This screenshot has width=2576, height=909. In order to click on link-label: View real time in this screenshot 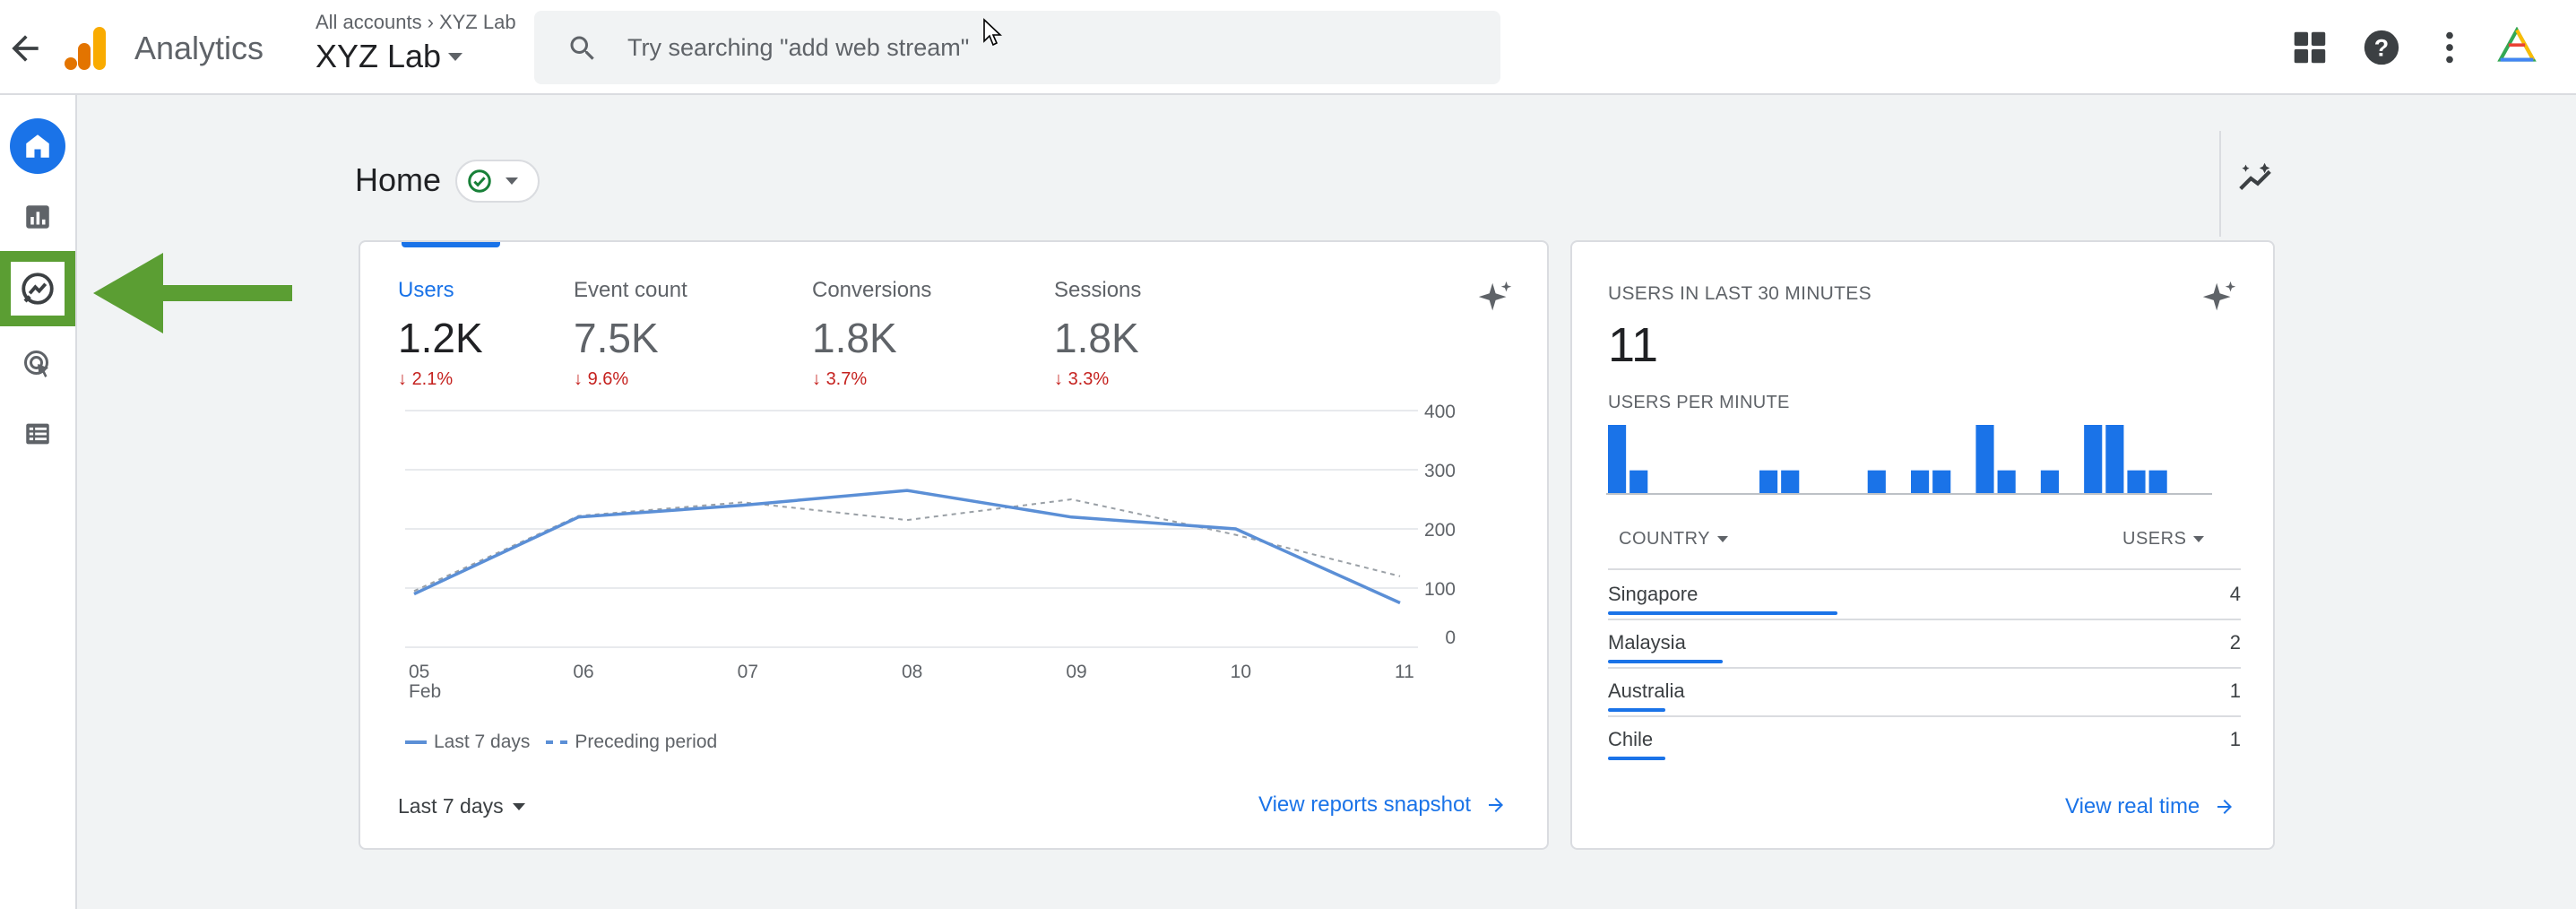, I will do `click(2132, 806)`.